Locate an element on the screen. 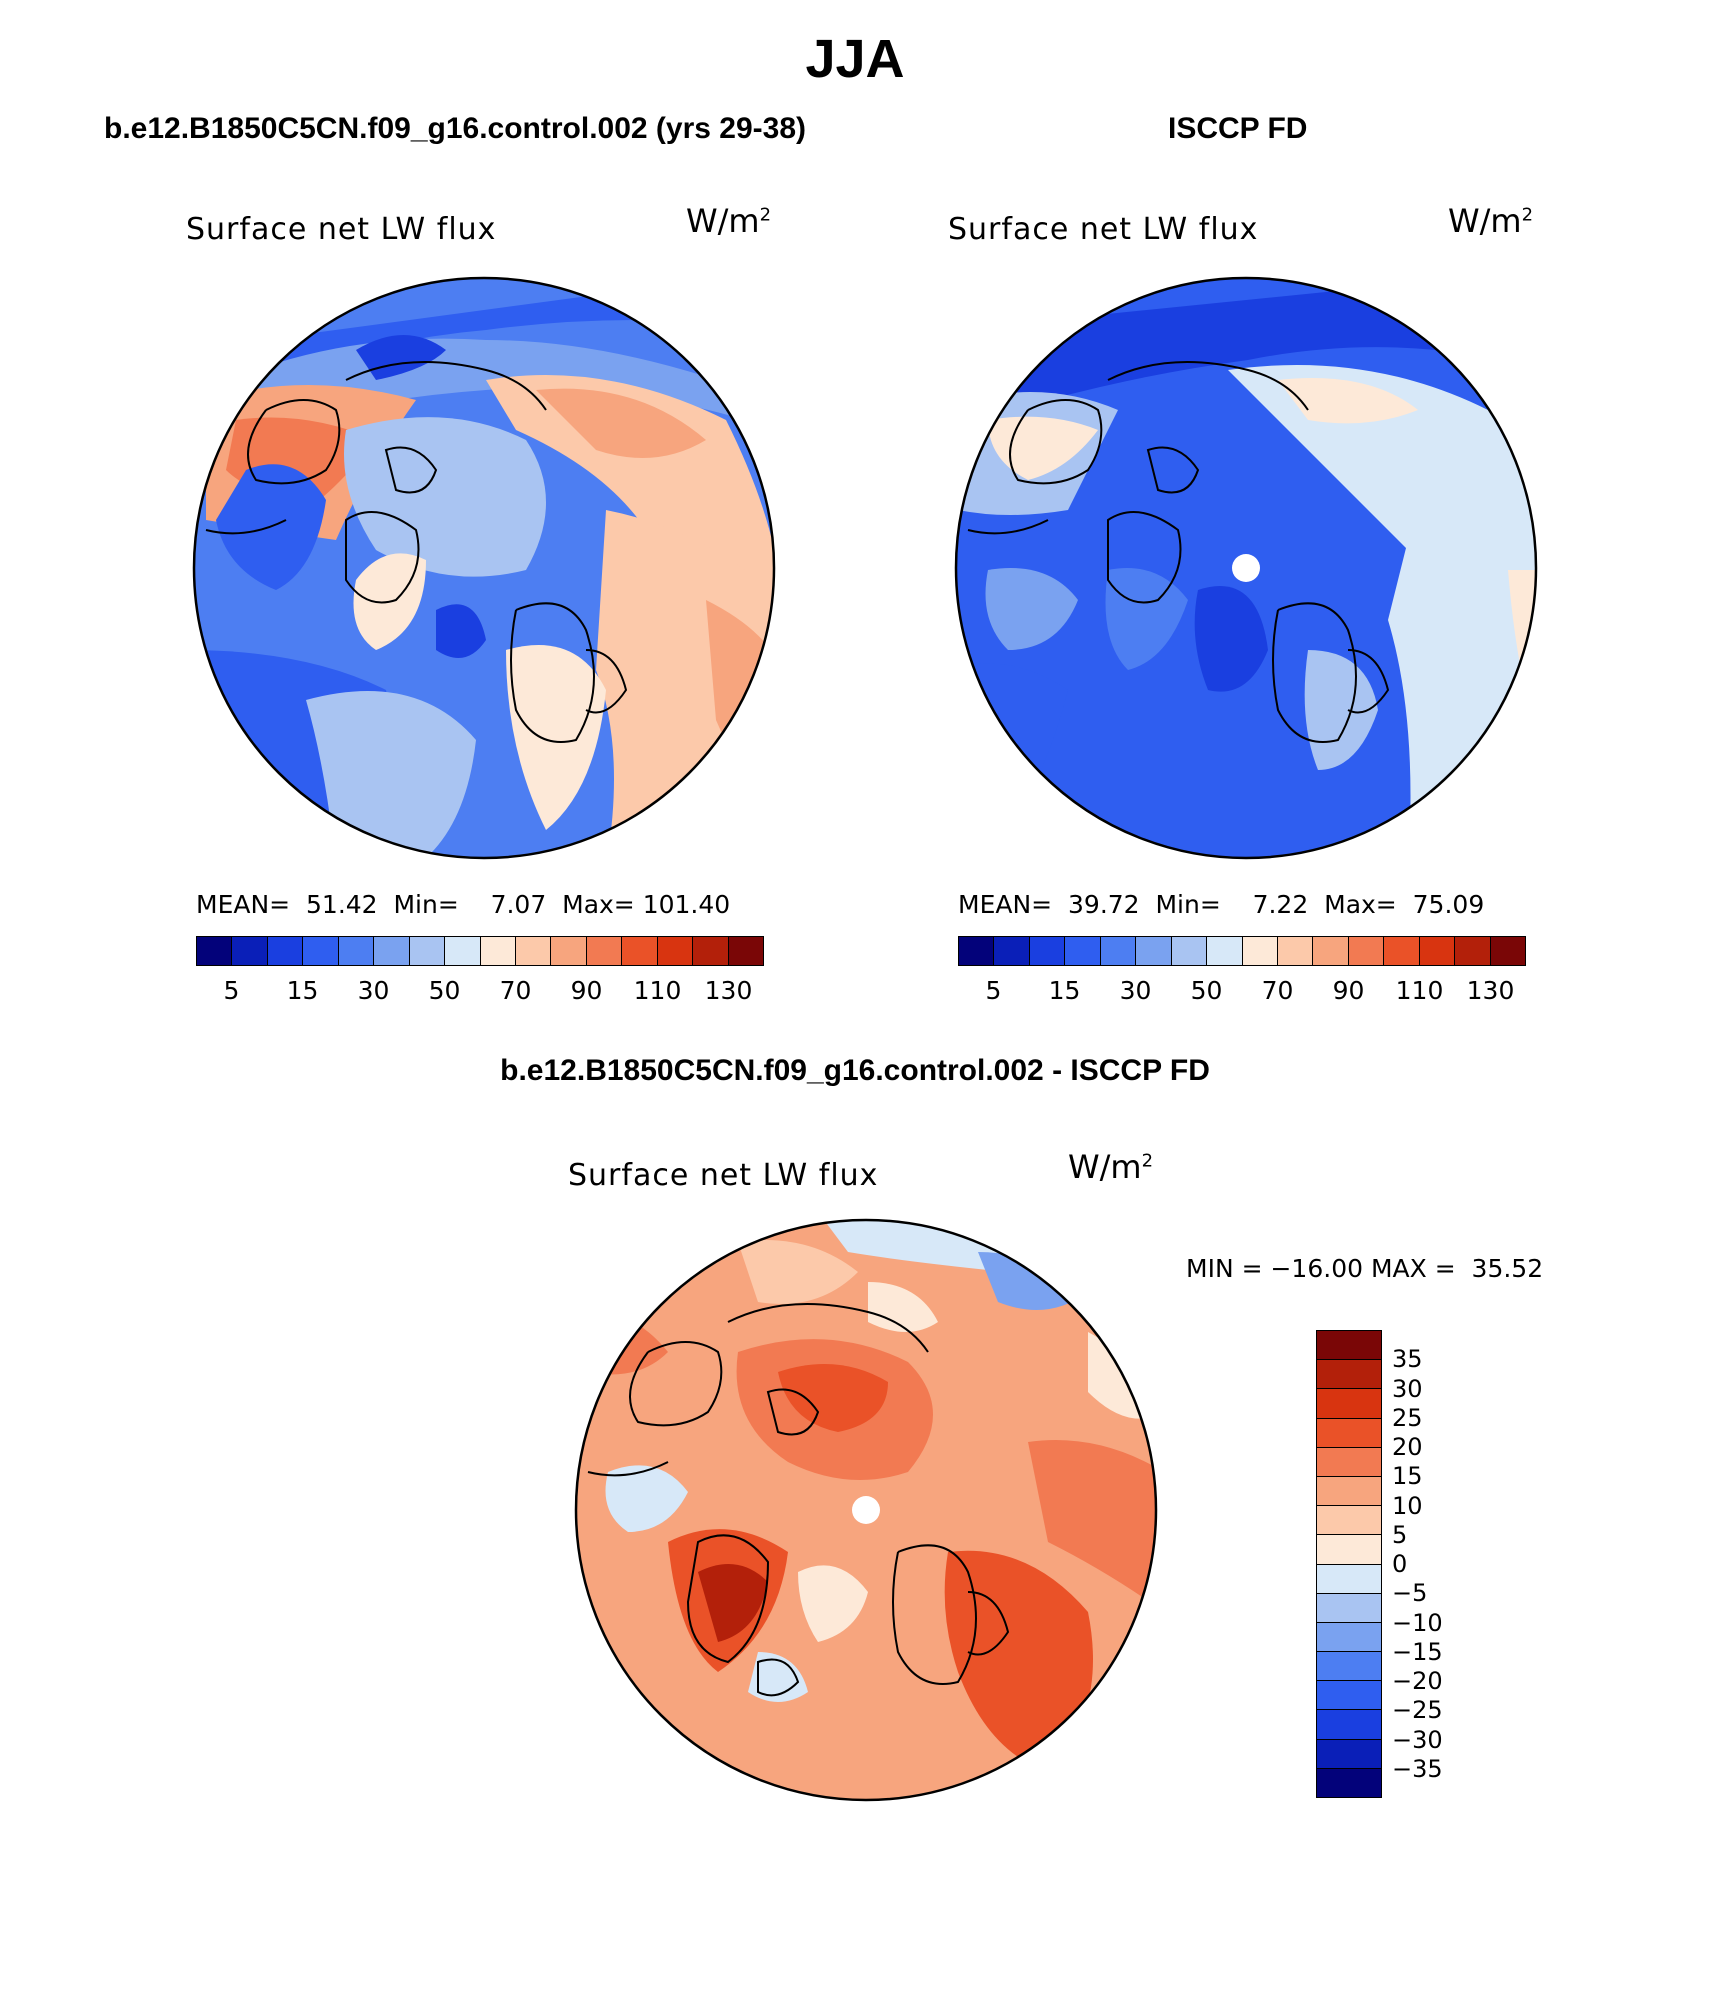  model-field is located at coordinates (484, 568).